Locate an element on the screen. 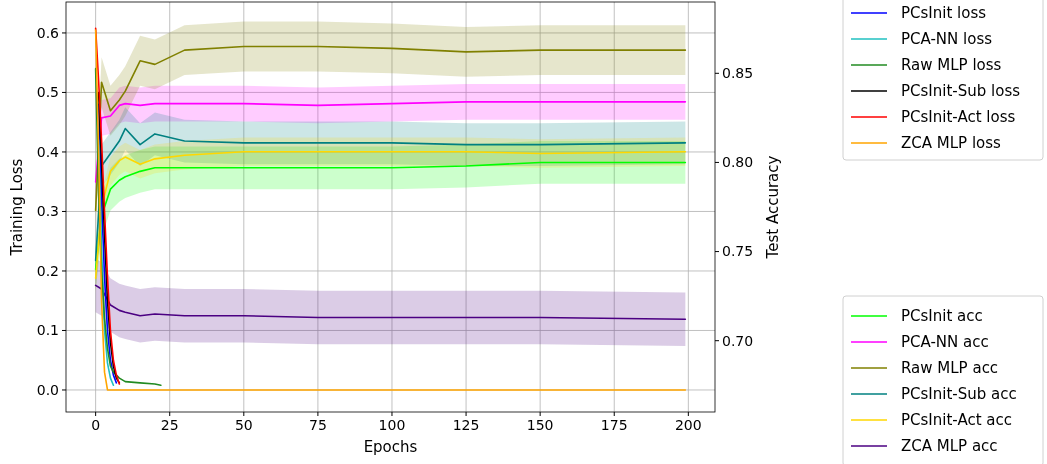  legend-label: PCsInit-Sub loss is located at coordinates (961, 91).